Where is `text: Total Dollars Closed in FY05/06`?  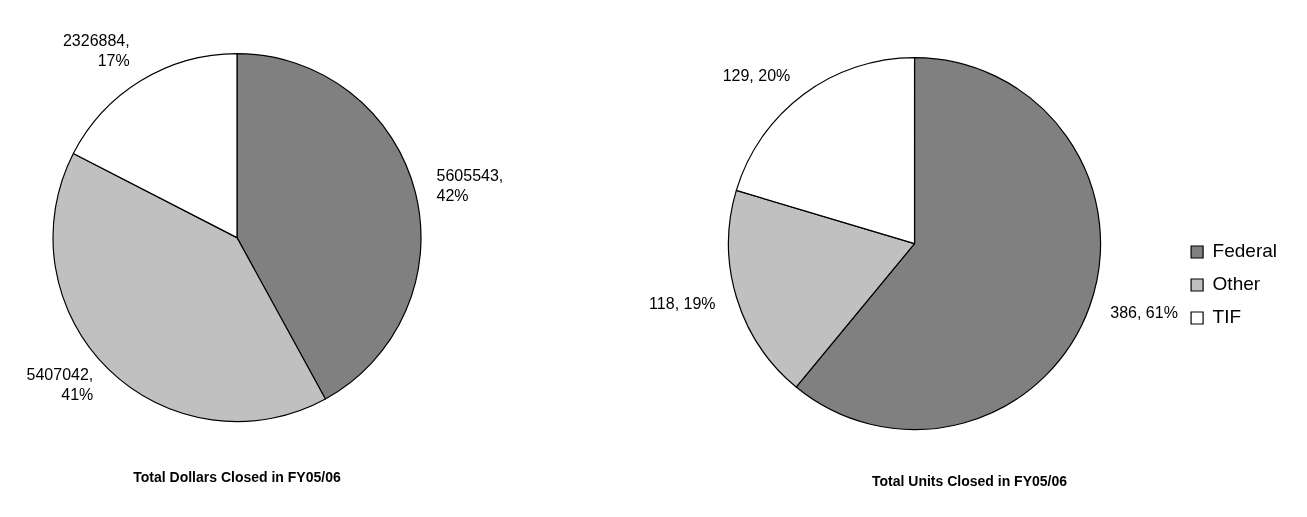
text: Total Dollars Closed in FY05/06 is located at coordinates (237, 477).